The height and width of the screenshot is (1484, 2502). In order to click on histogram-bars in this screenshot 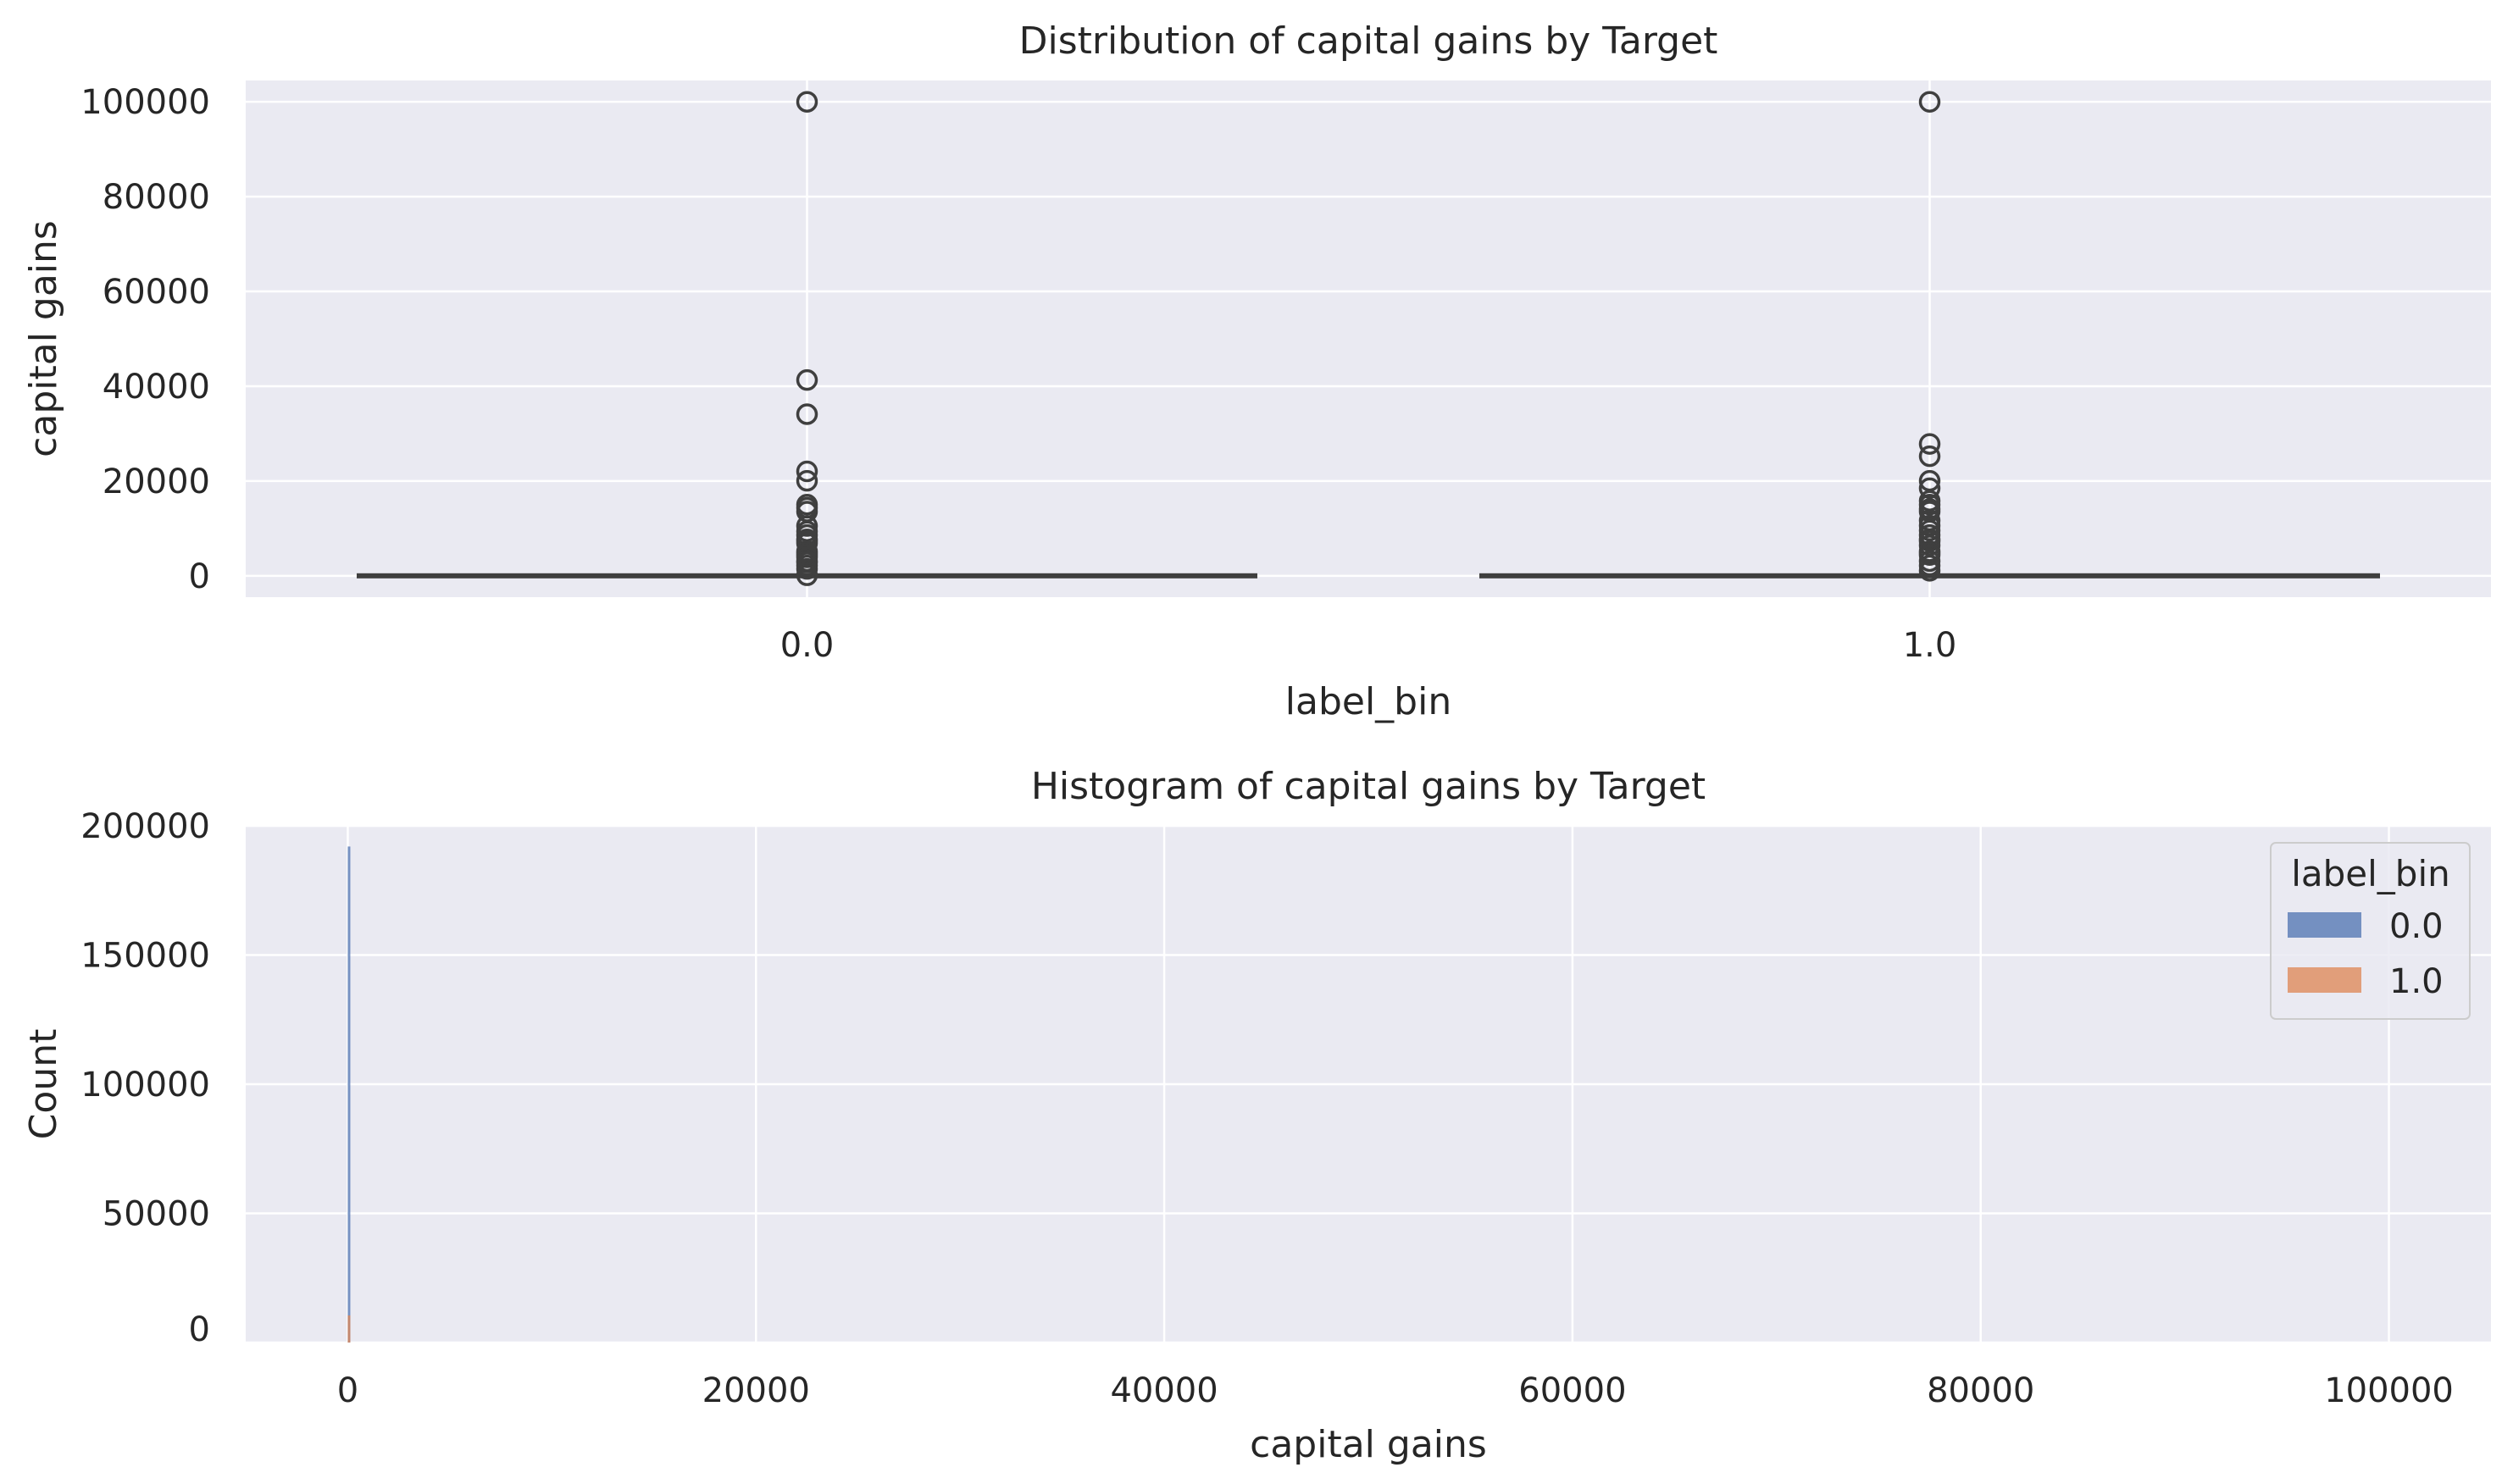, I will do `click(349, 1094)`.